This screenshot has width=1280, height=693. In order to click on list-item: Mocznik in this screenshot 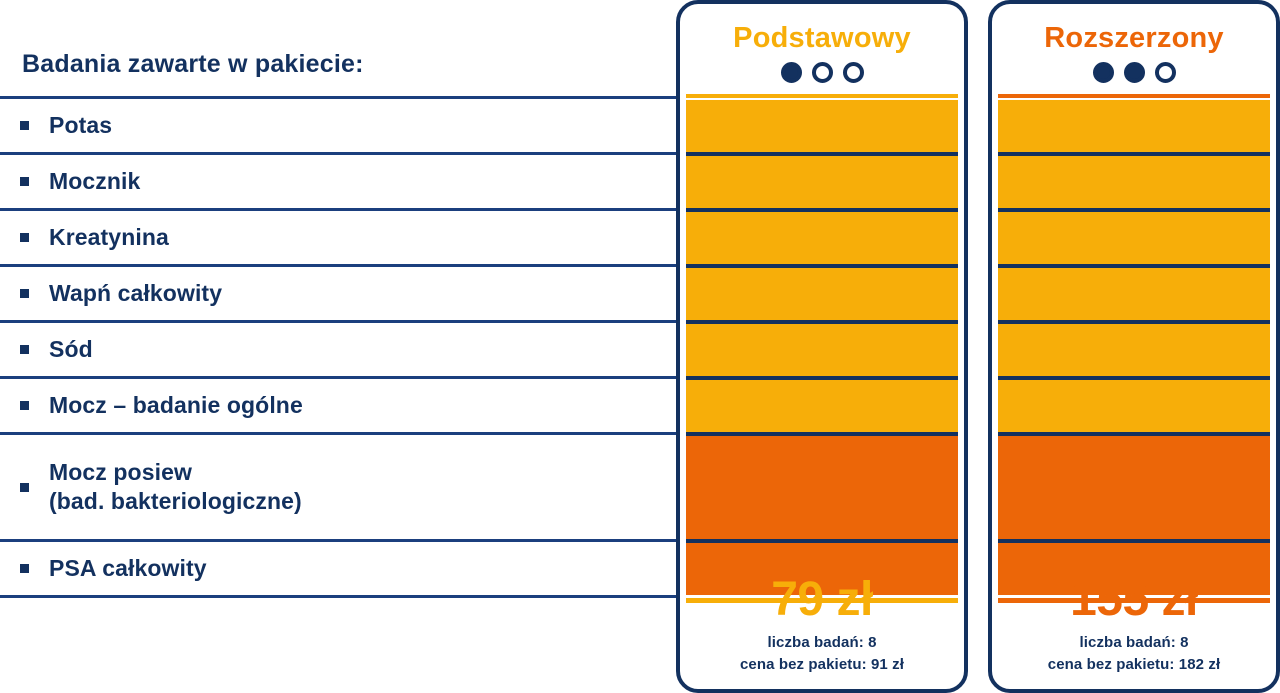, I will do `click(338, 181)`.